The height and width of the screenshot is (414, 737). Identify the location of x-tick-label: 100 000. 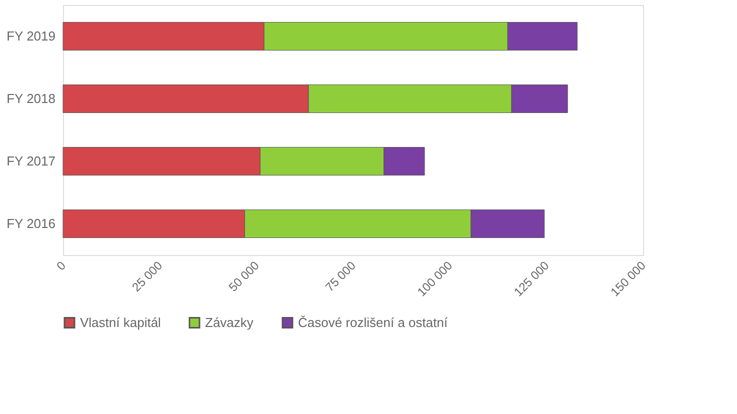
(435, 279).